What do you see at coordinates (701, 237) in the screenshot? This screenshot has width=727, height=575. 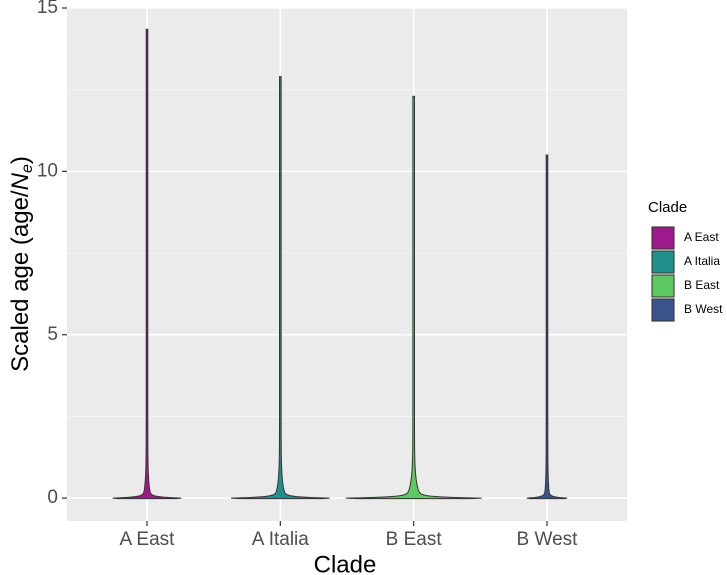 I see `legend-label: A East` at bounding box center [701, 237].